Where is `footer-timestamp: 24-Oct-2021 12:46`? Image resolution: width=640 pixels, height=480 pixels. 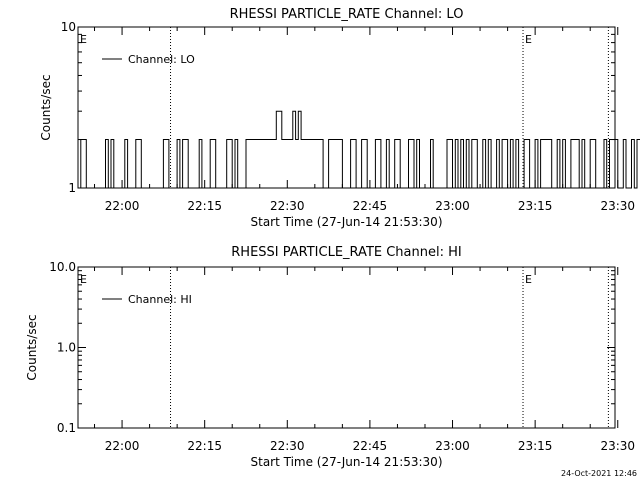
footer-timestamp: 24-Oct-2021 12:46 is located at coordinates (599, 473).